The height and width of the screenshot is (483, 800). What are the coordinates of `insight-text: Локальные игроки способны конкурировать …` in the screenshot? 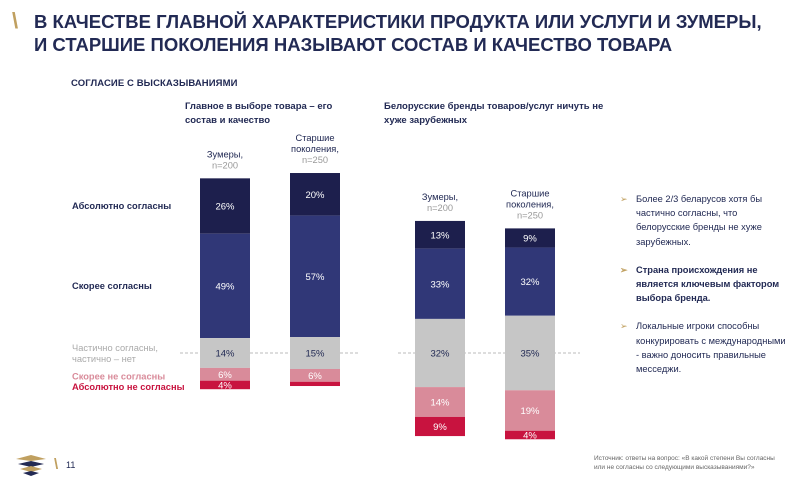 It's located at (711, 348).